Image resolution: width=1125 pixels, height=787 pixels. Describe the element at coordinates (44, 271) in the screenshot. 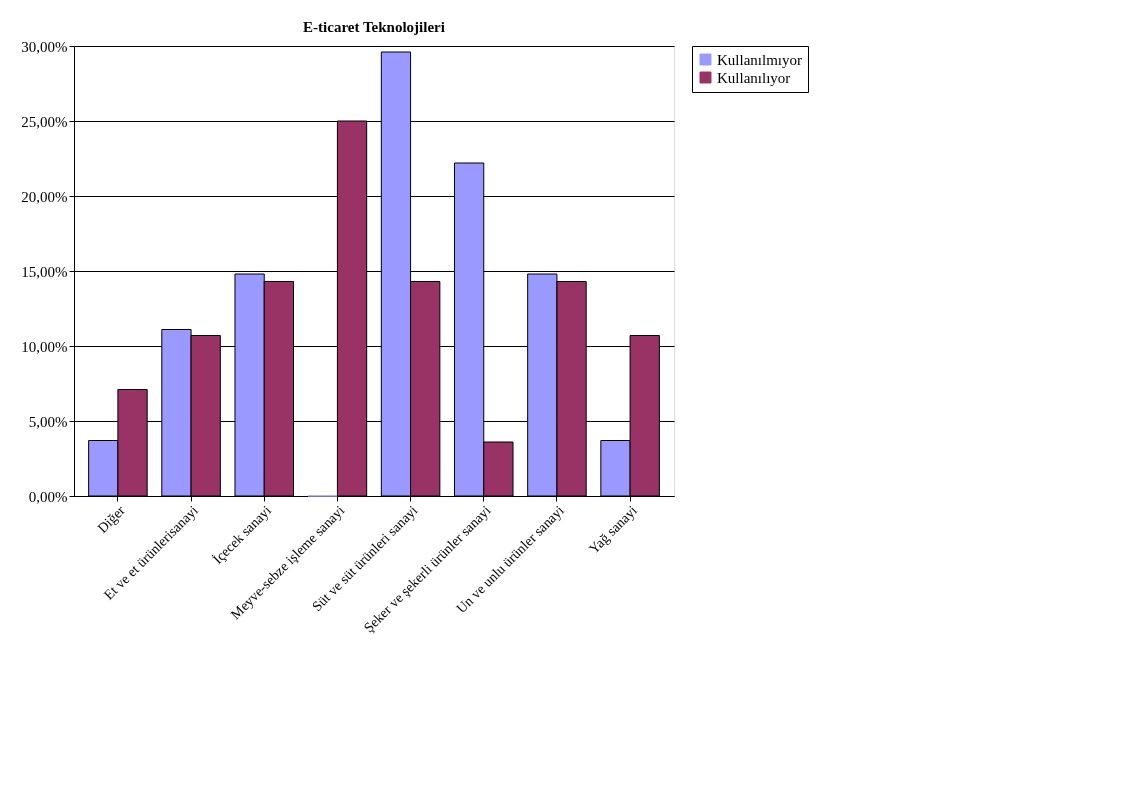

I see `y-tick-label: 15,00%` at that location.